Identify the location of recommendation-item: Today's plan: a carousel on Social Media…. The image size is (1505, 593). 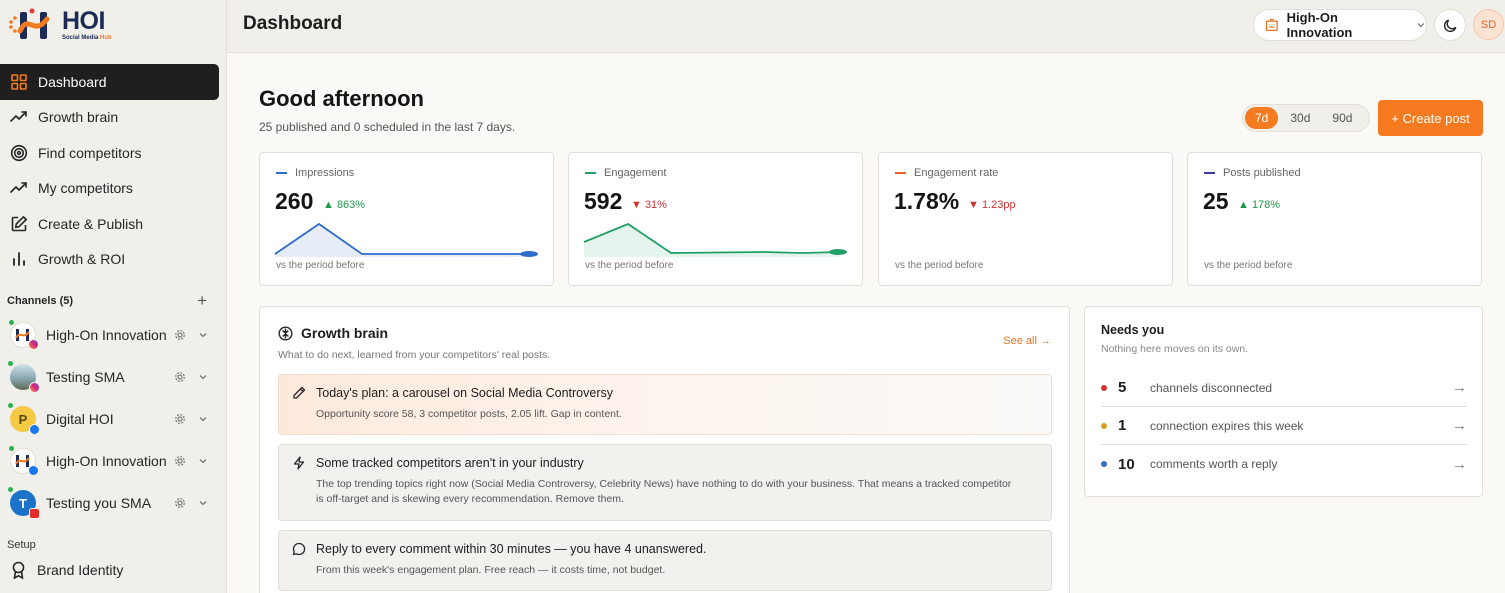
(665, 404).